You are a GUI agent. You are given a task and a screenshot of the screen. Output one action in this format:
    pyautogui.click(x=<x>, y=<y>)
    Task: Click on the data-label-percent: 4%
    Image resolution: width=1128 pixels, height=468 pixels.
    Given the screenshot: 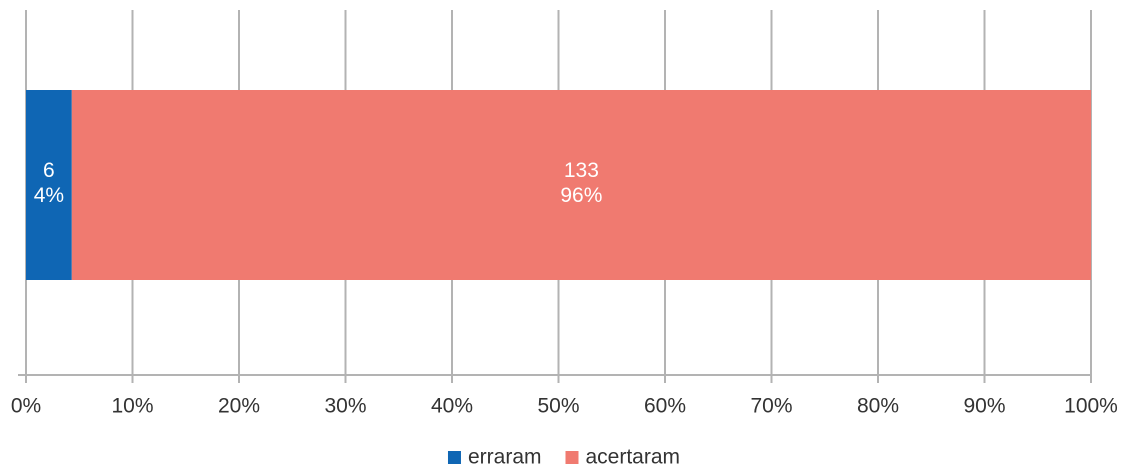 What is the action you would take?
    pyautogui.click(x=49, y=195)
    